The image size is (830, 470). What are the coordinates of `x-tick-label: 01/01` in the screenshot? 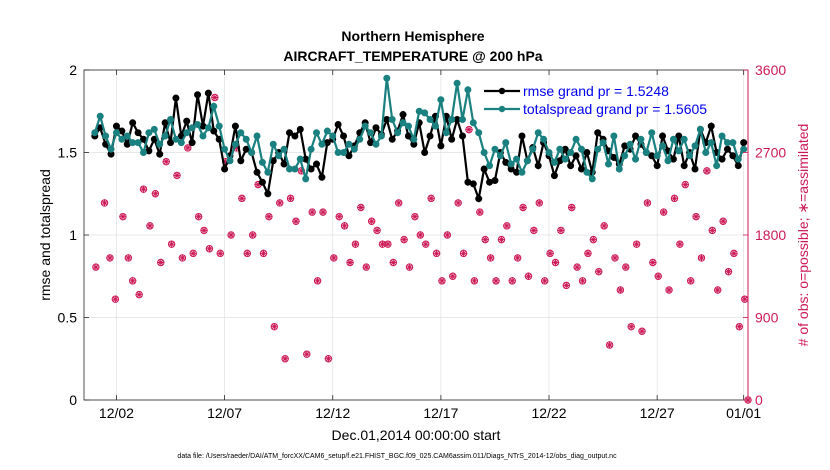 It's located at (743, 413).